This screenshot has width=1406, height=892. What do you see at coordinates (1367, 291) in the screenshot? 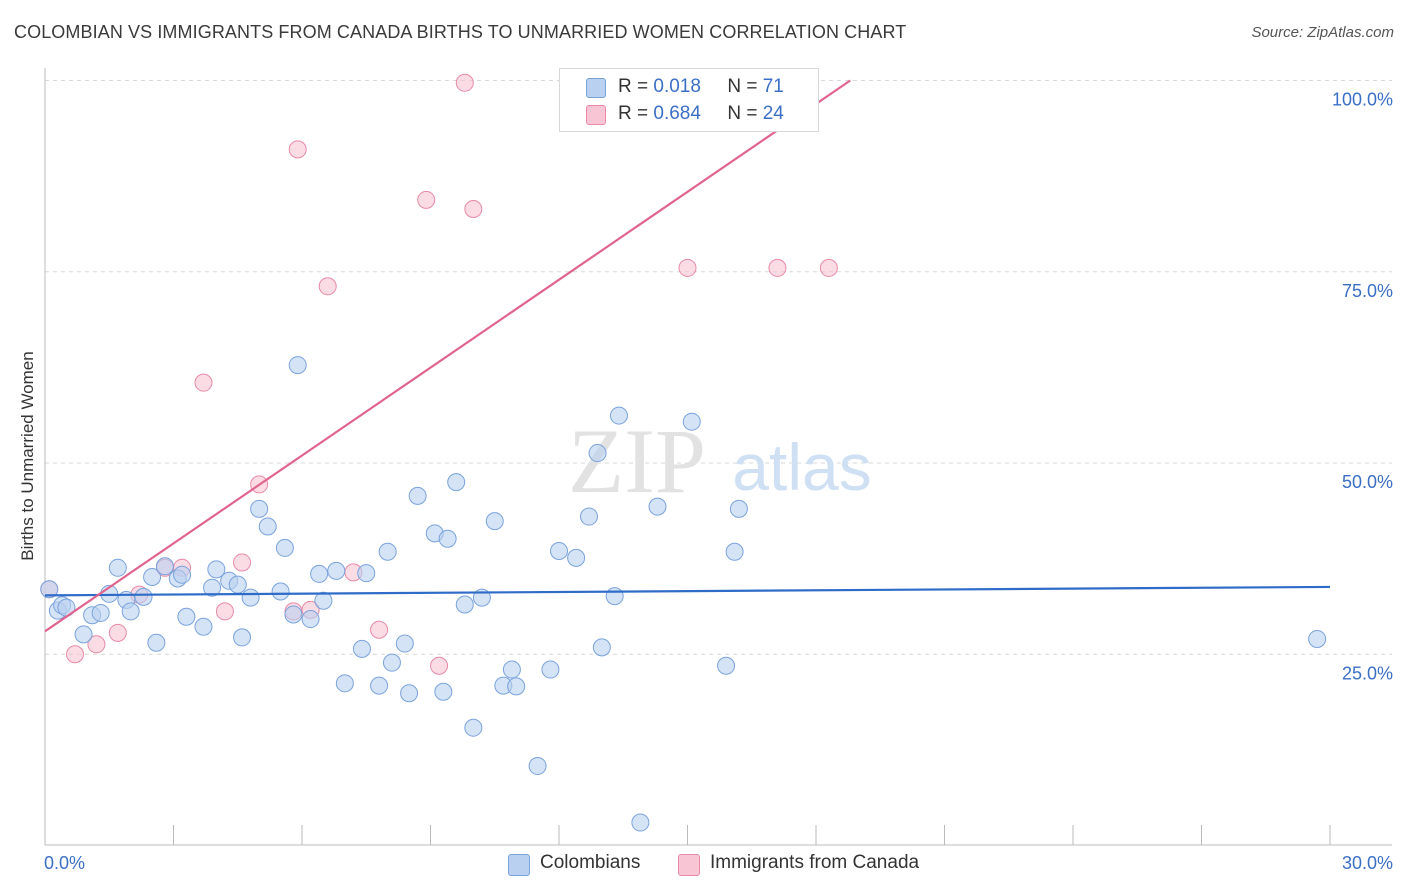
I see `y-tick-label: 75.0%` at bounding box center [1367, 291].